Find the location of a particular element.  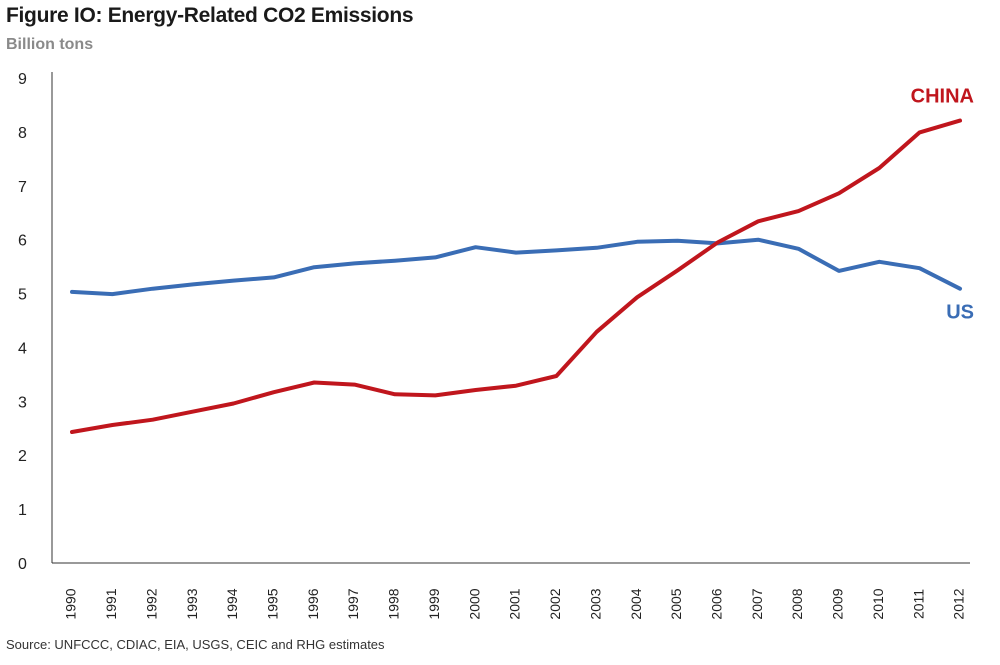

y-tick-label: 9 is located at coordinates (22, 79).